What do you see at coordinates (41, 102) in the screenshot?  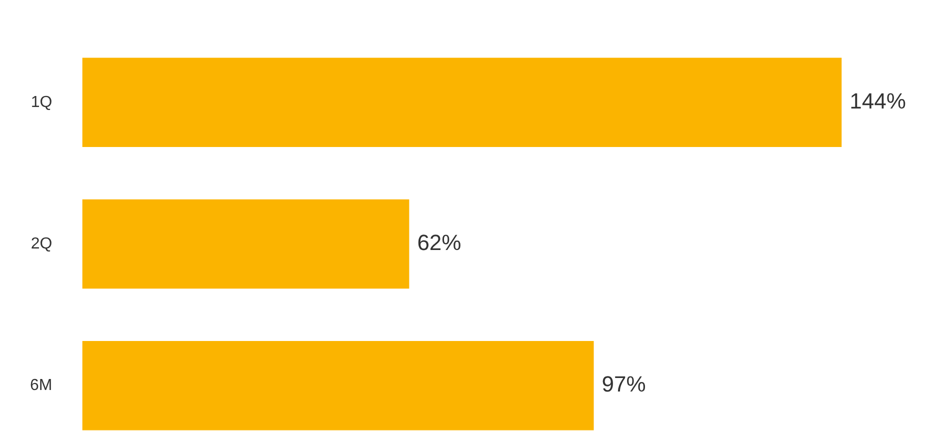 I see `y-tick-label: 1Q` at bounding box center [41, 102].